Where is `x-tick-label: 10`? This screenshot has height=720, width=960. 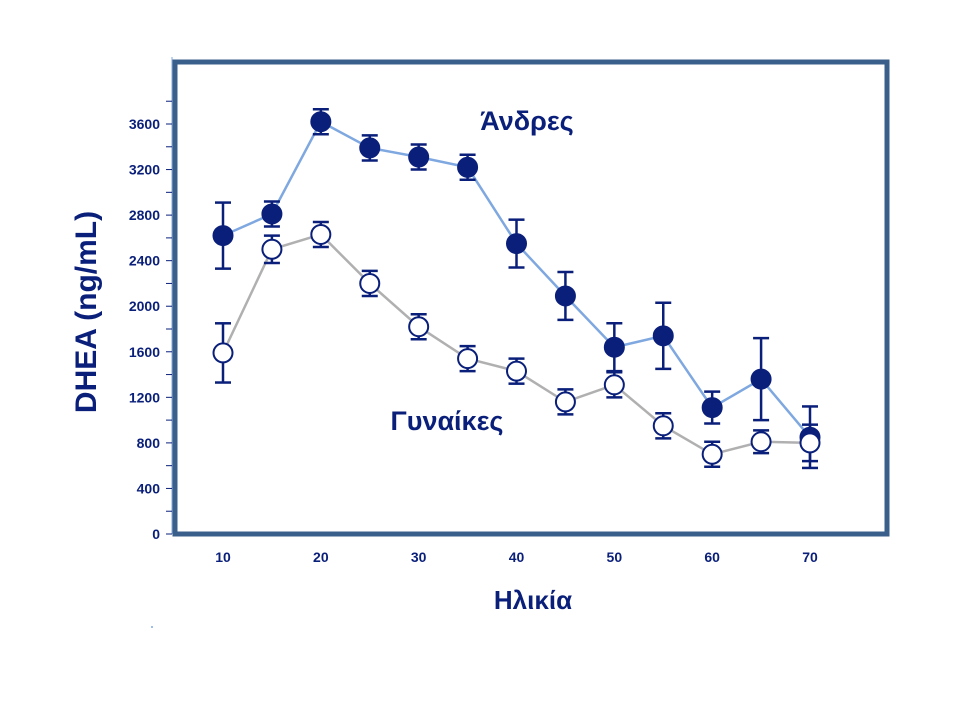 x-tick-label: 10 is located at coordinates (223, 557).